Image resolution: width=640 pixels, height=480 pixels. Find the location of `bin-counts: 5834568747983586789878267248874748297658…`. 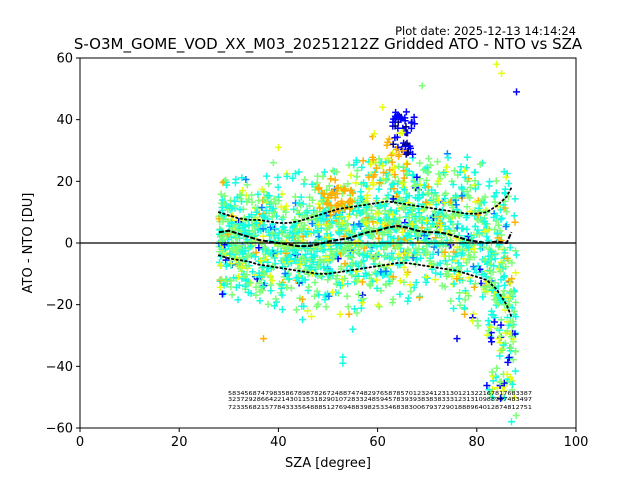

bin-counts: 5834568747983586789878267248874748297658… is located at coordinates (380, 401).